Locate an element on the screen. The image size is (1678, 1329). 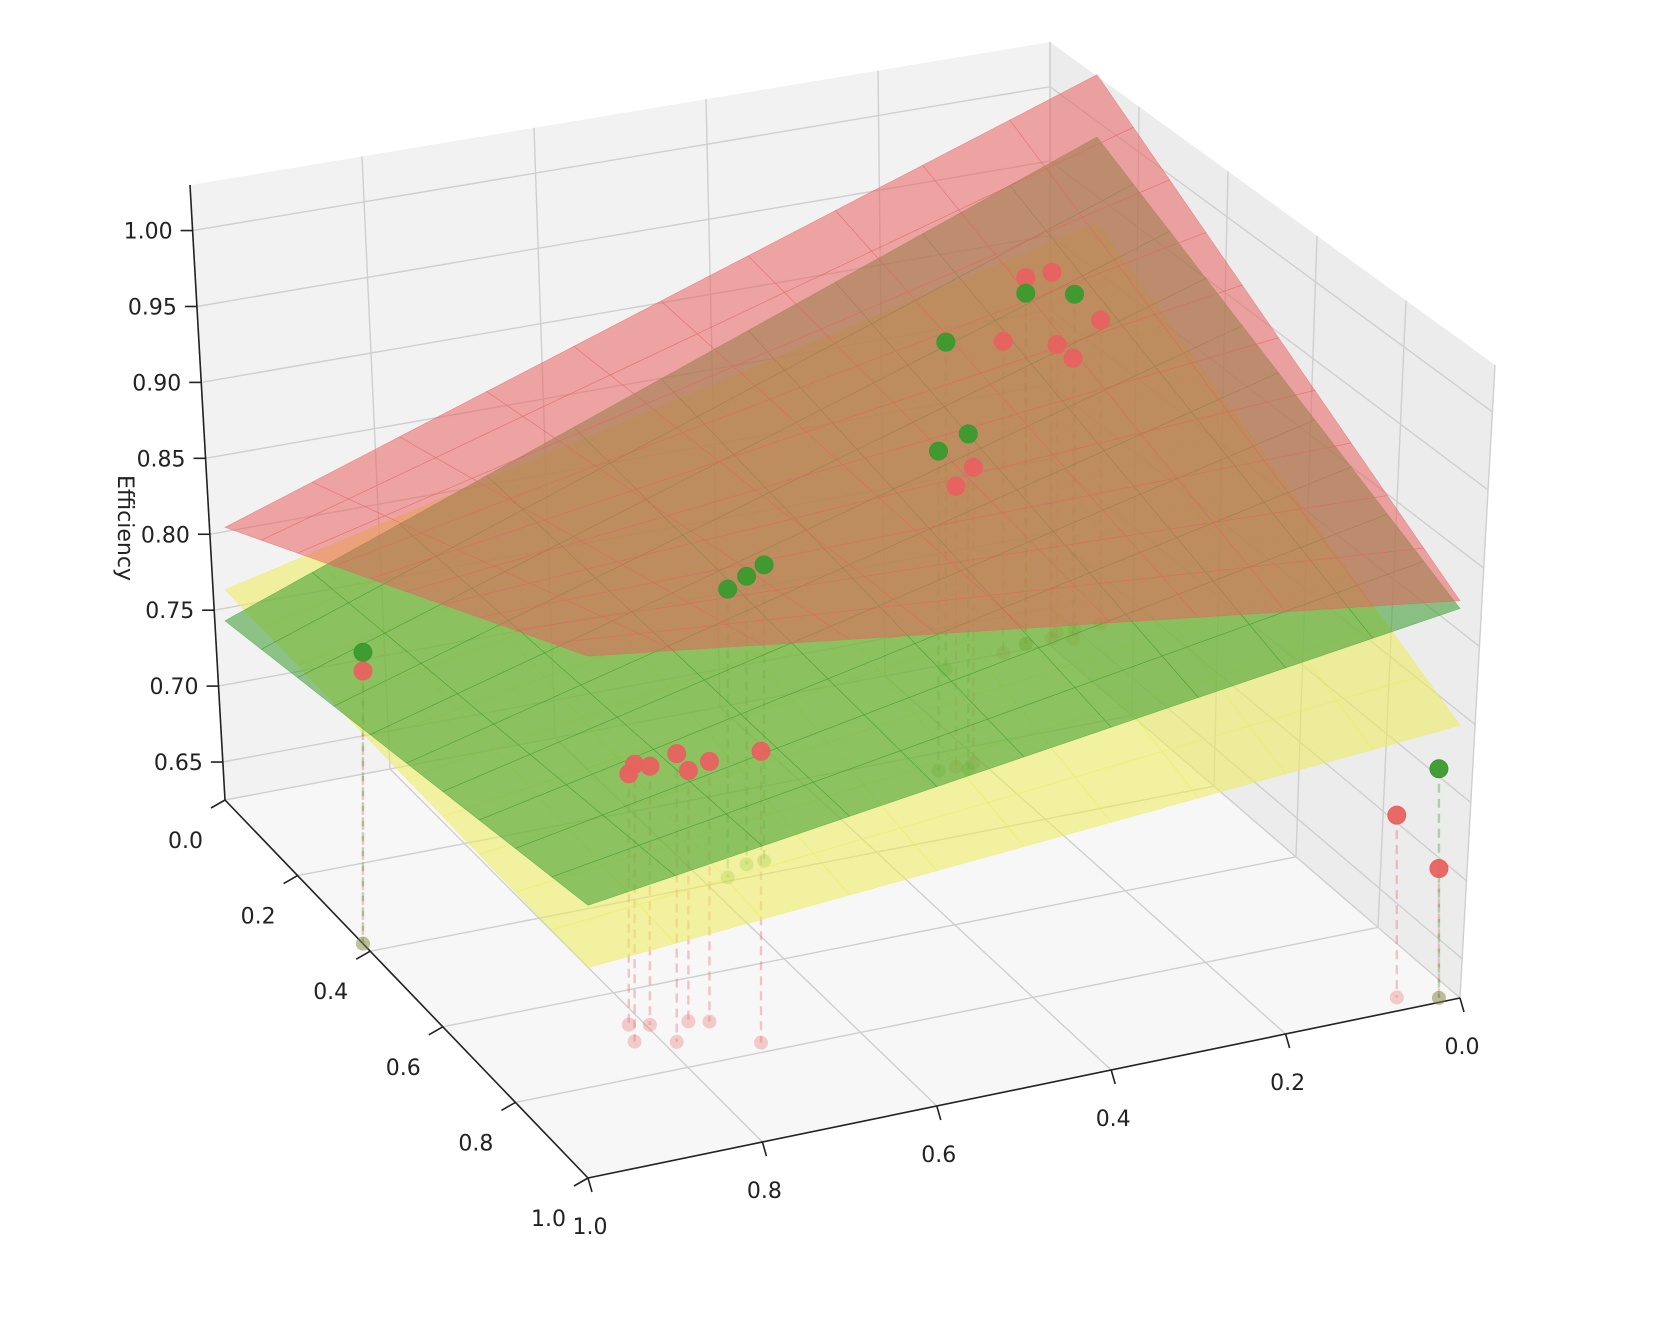
x-tick-label: 0.6 is located at coordinates (938, 1155).